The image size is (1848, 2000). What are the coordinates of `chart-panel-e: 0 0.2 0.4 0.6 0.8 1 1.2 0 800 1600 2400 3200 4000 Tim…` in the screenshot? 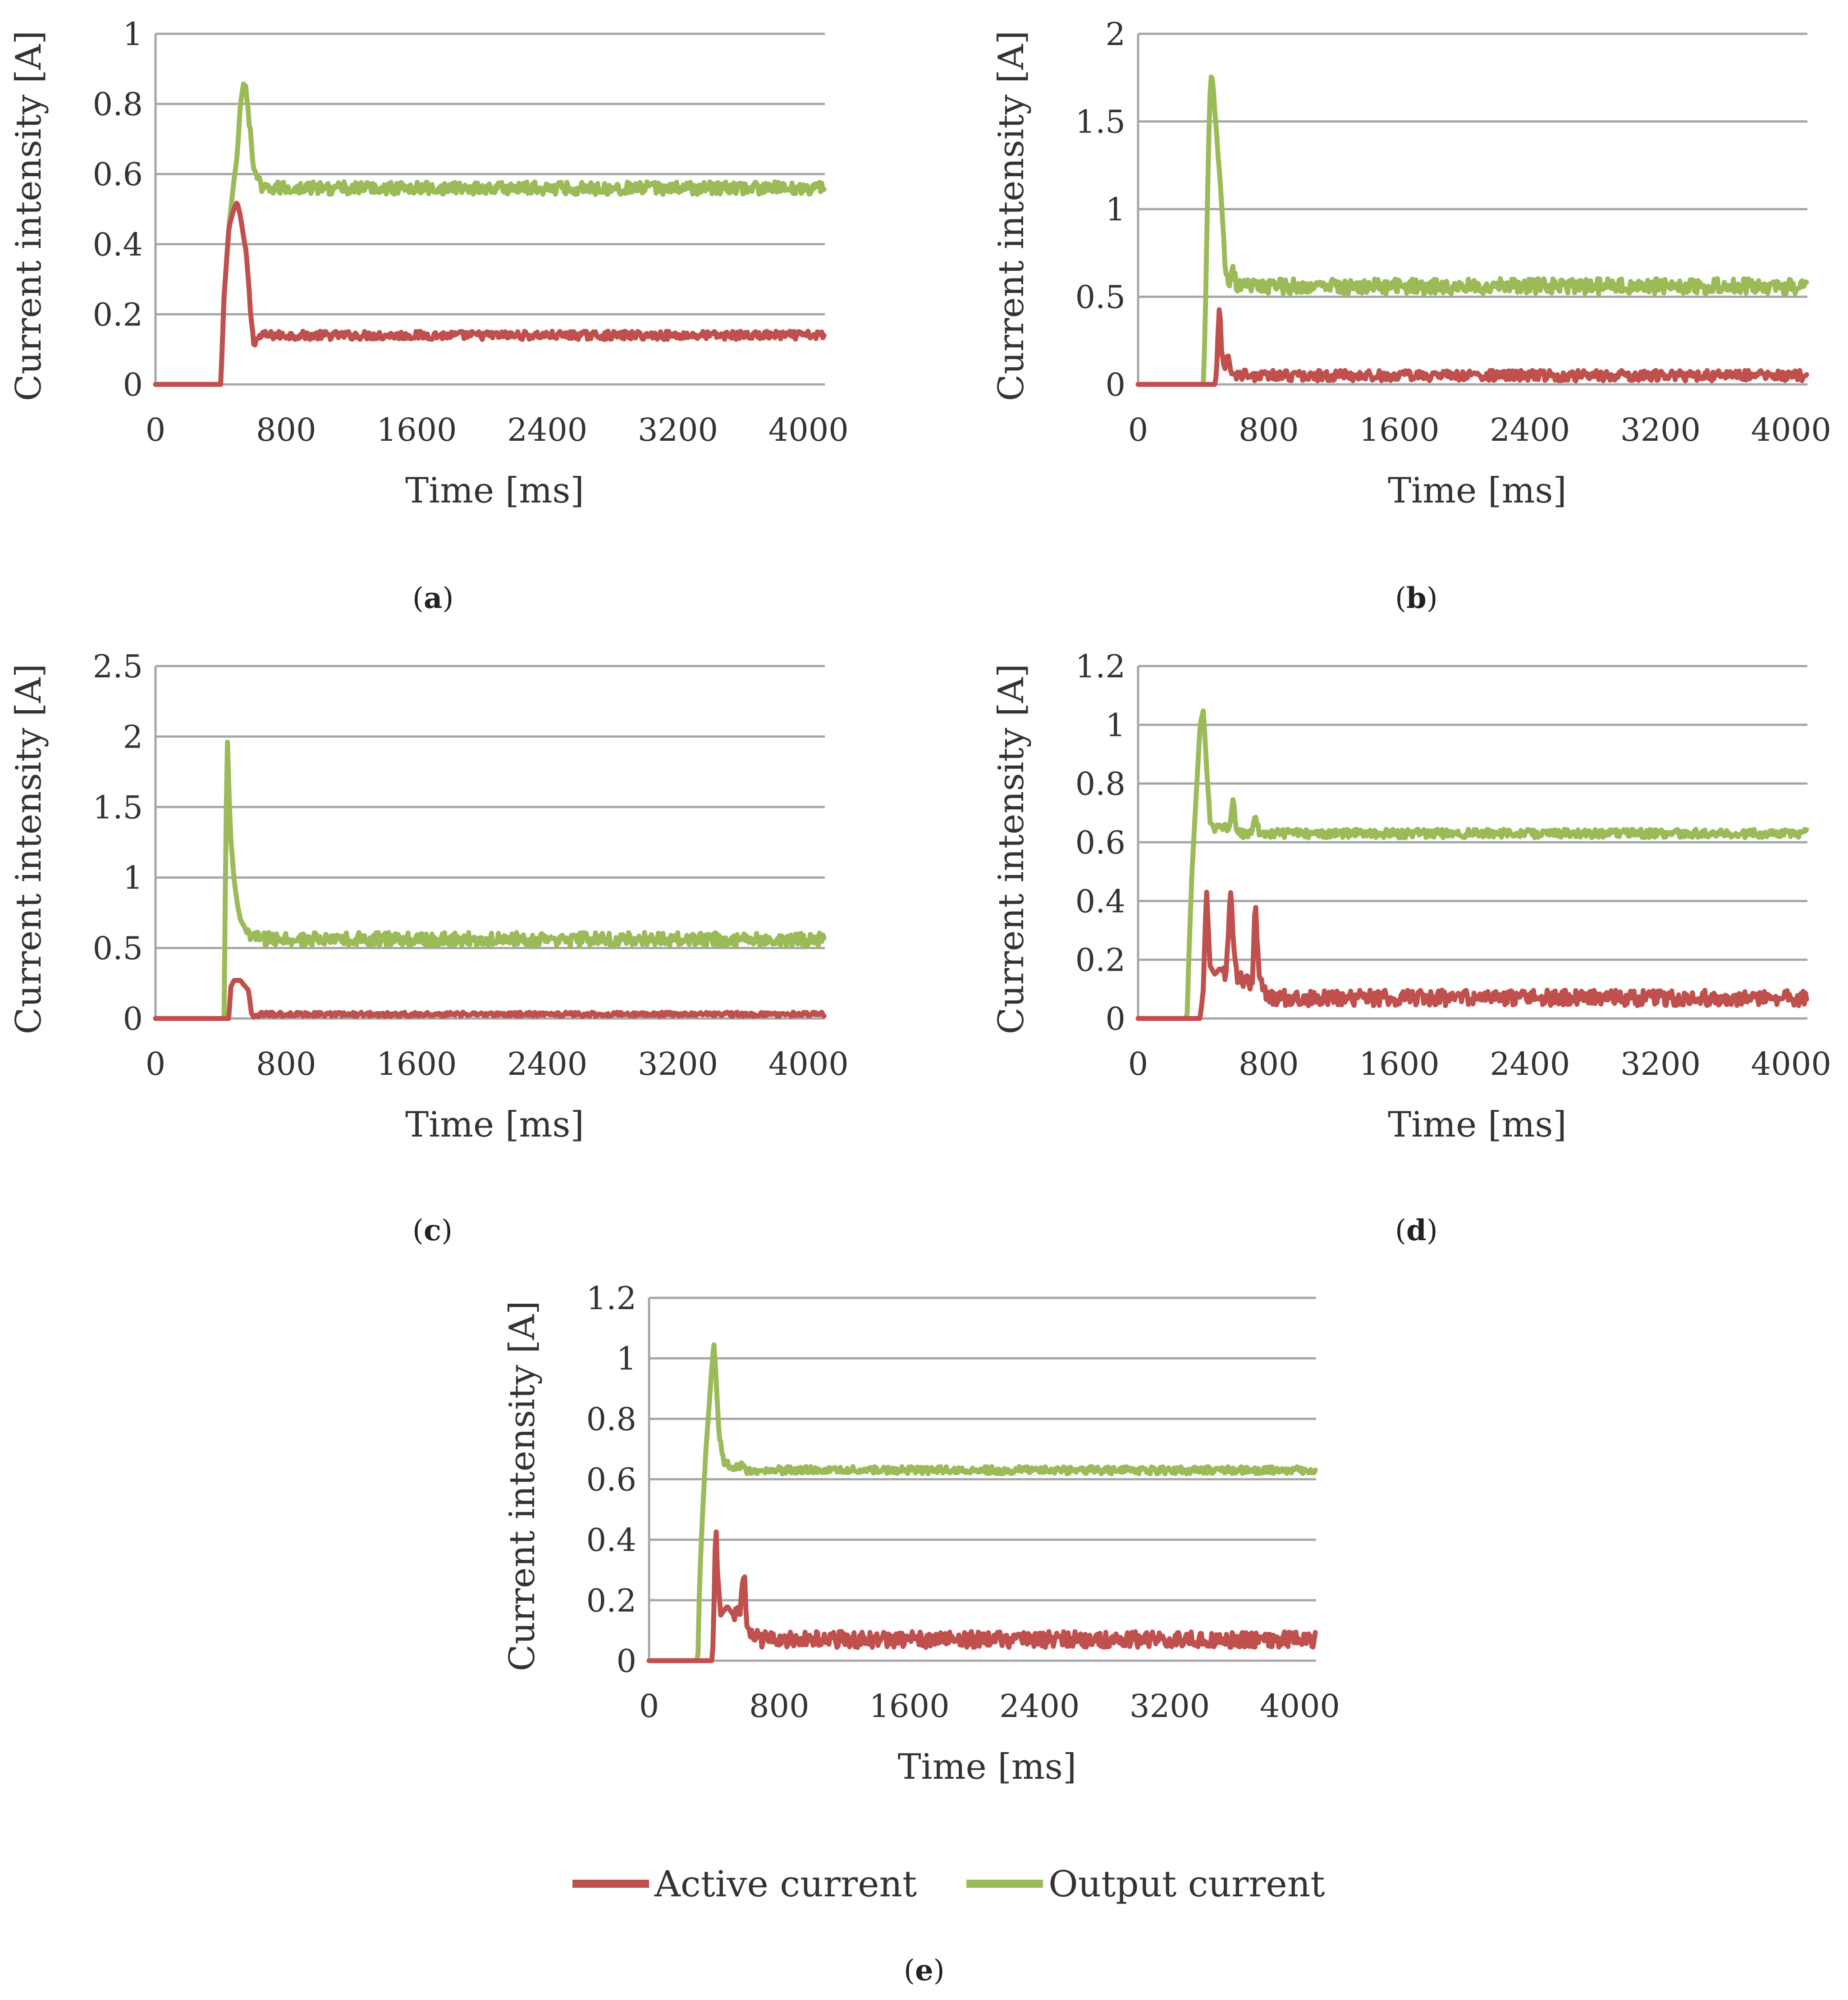 It's located at (921, 1533).